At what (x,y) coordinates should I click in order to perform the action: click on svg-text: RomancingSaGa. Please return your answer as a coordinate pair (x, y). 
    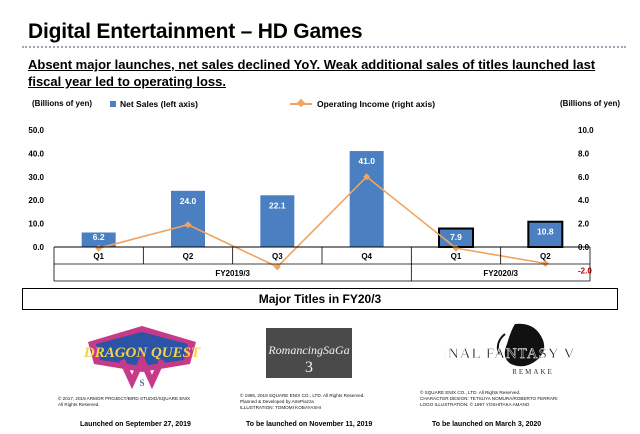
    Looking at the image, I should click on (308, 350).